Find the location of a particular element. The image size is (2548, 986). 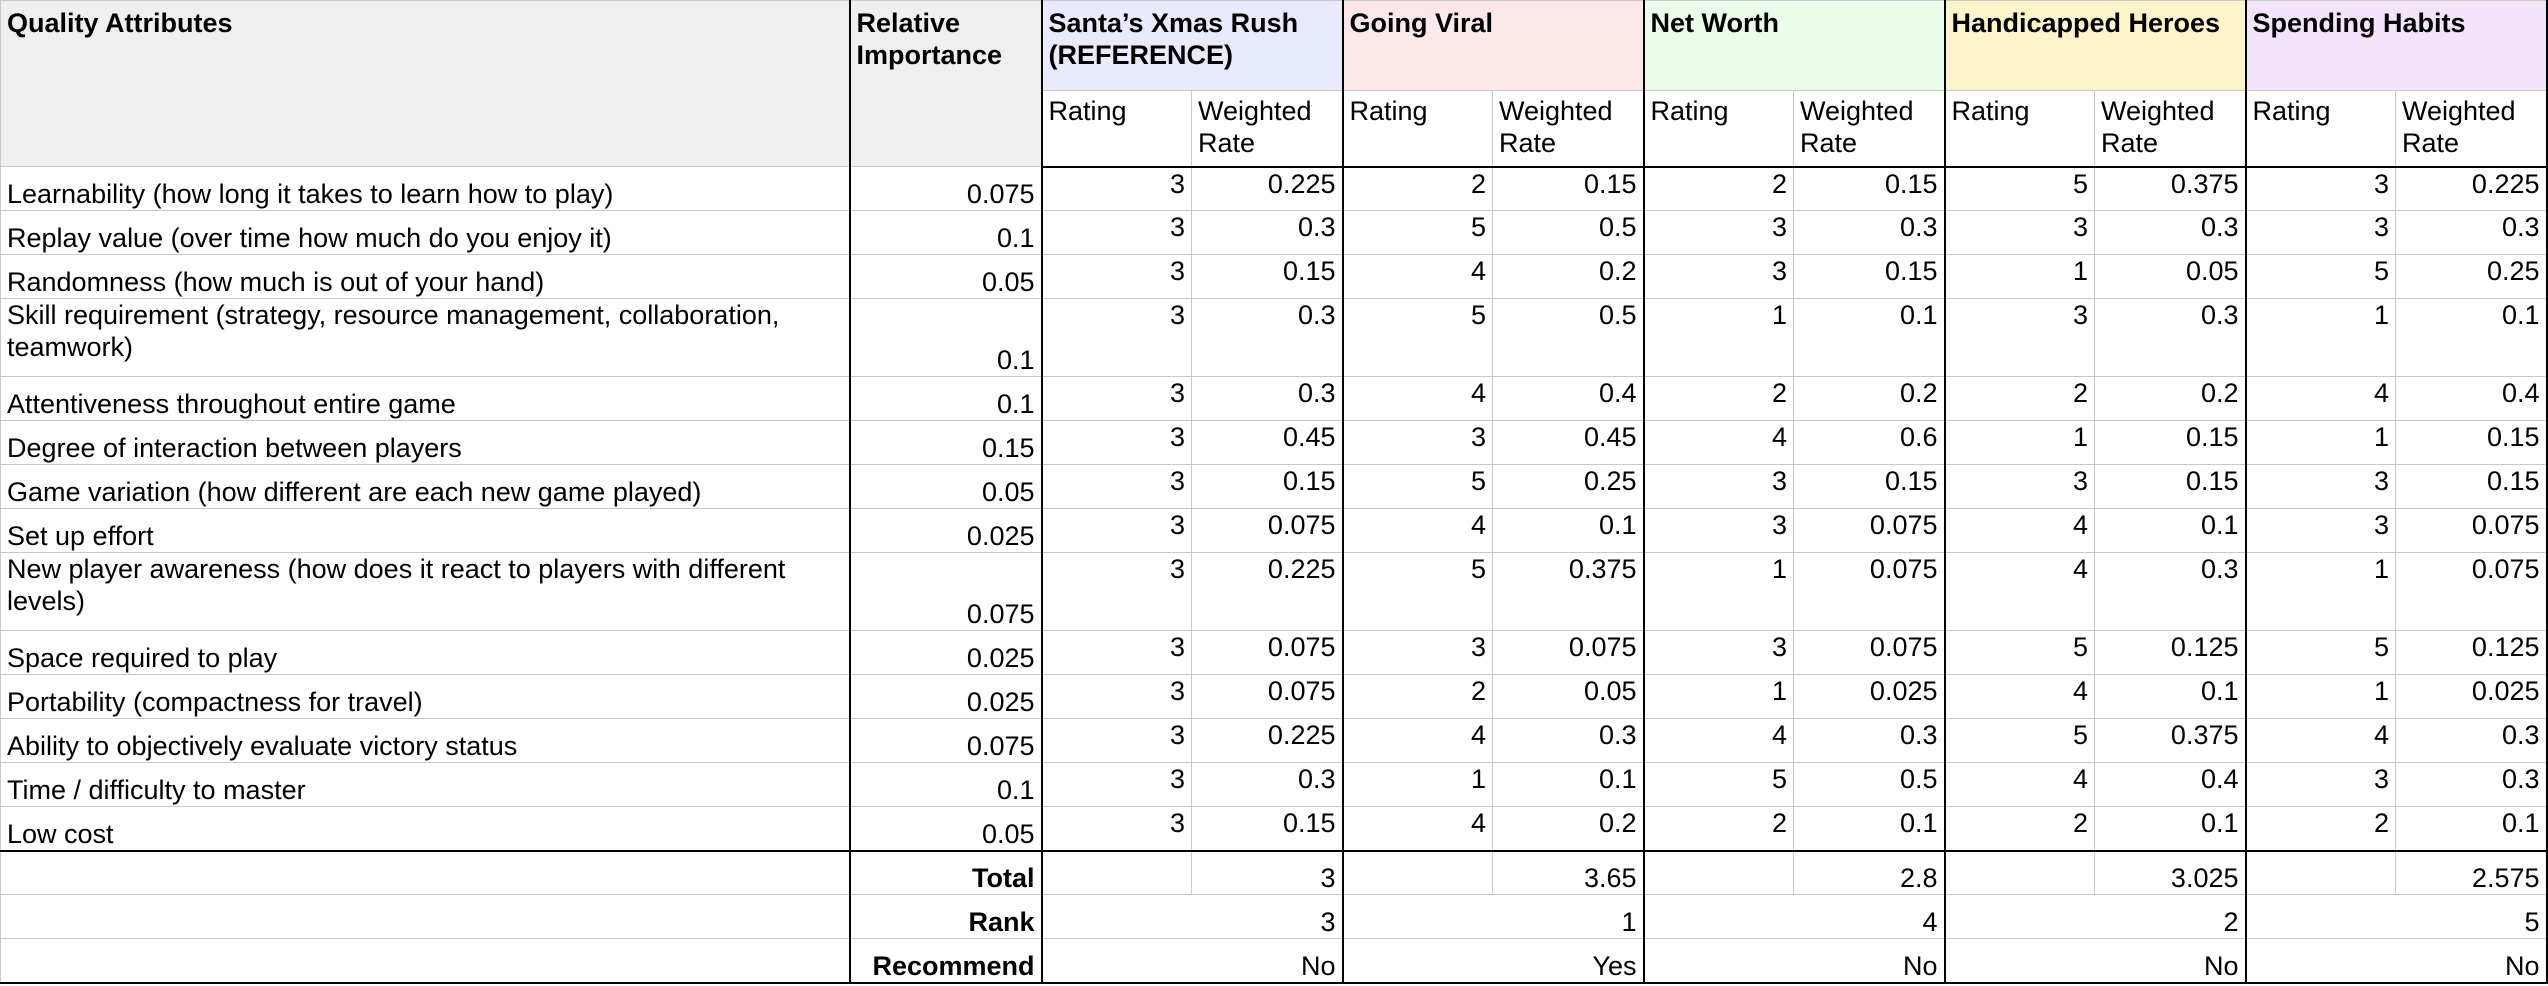

total-label: Total is located at coordinates (945, 872).